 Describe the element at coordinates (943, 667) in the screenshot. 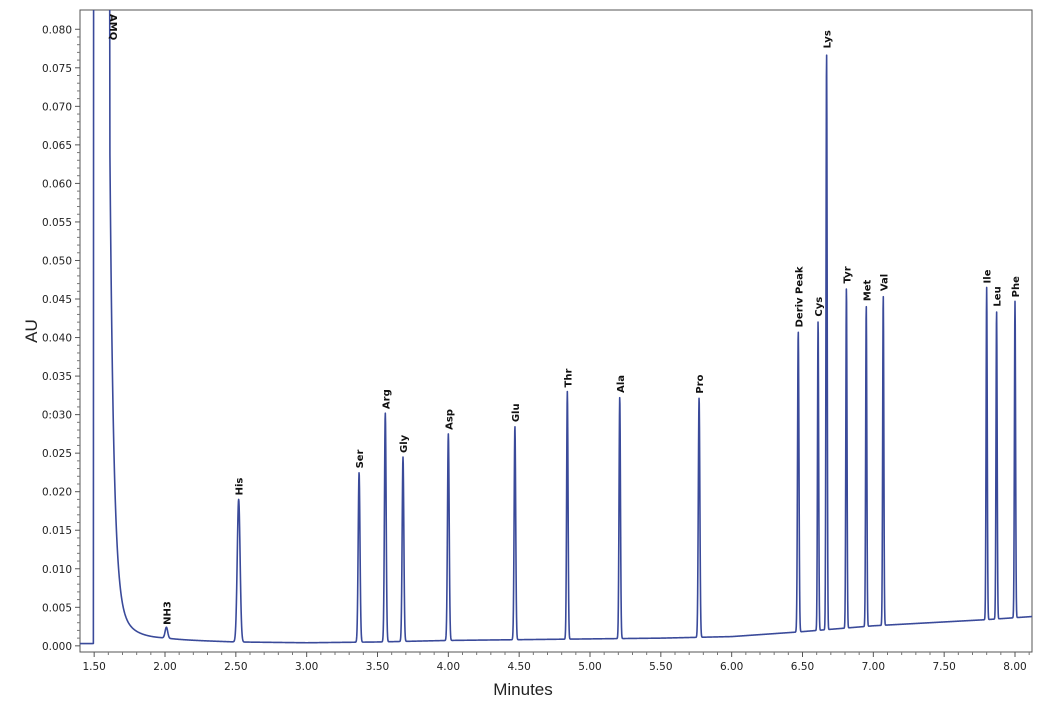

I see `x-tick-label: 7.50` at that location.